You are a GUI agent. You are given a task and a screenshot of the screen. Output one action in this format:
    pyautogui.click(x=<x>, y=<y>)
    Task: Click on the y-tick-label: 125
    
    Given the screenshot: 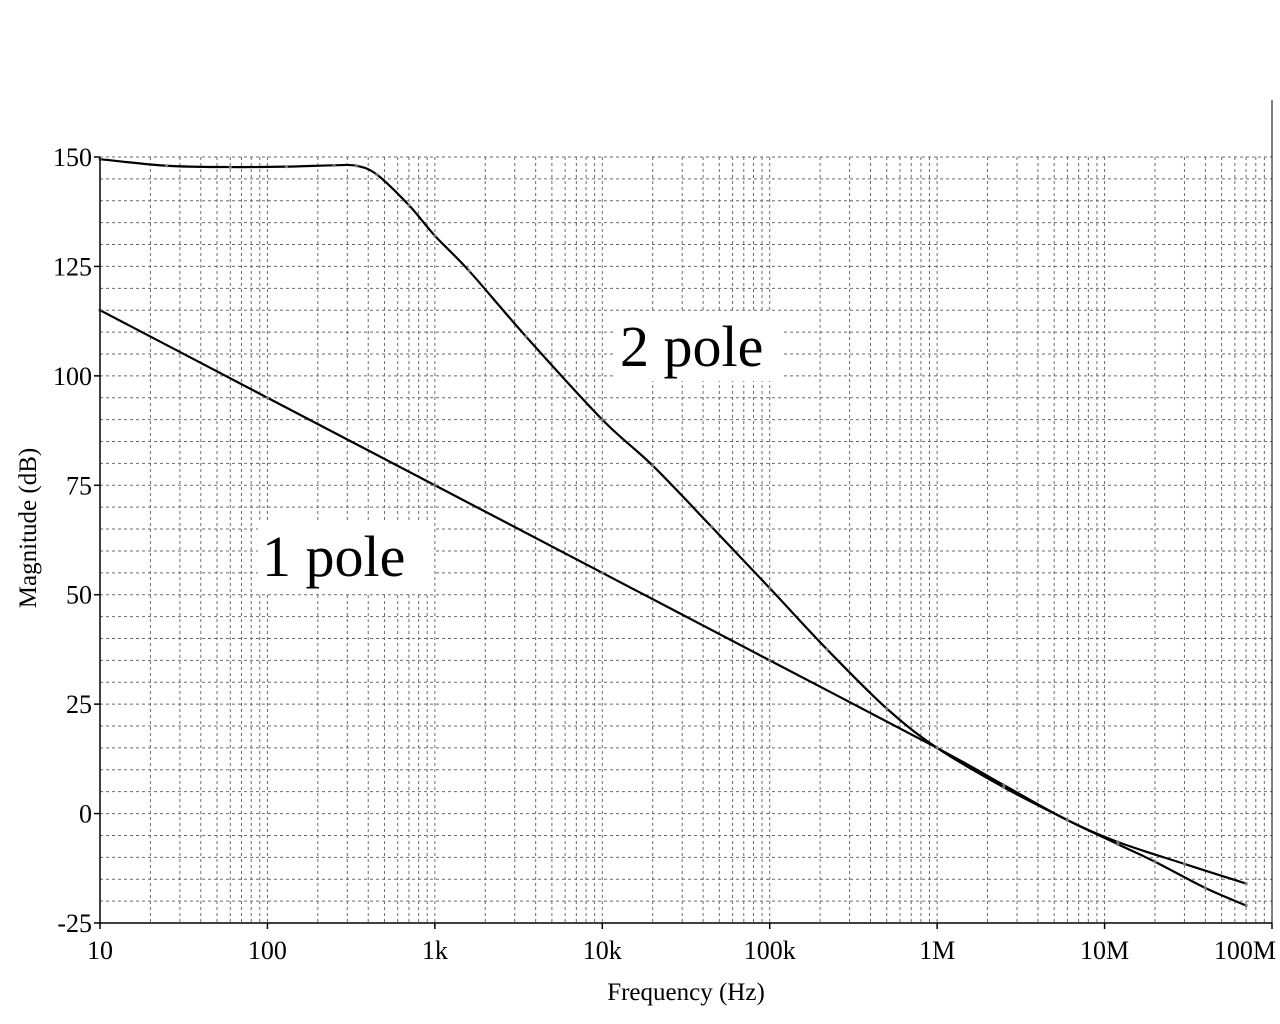 What is the action you would take?
    pyautogui.click(x=72, y=266)
    